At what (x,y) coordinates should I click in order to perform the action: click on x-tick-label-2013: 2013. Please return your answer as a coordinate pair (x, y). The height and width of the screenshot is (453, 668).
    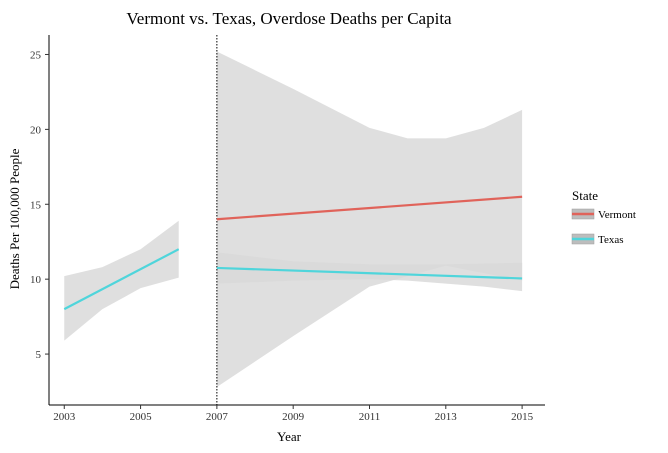
    Looking at the image, I should click on (446, 417).